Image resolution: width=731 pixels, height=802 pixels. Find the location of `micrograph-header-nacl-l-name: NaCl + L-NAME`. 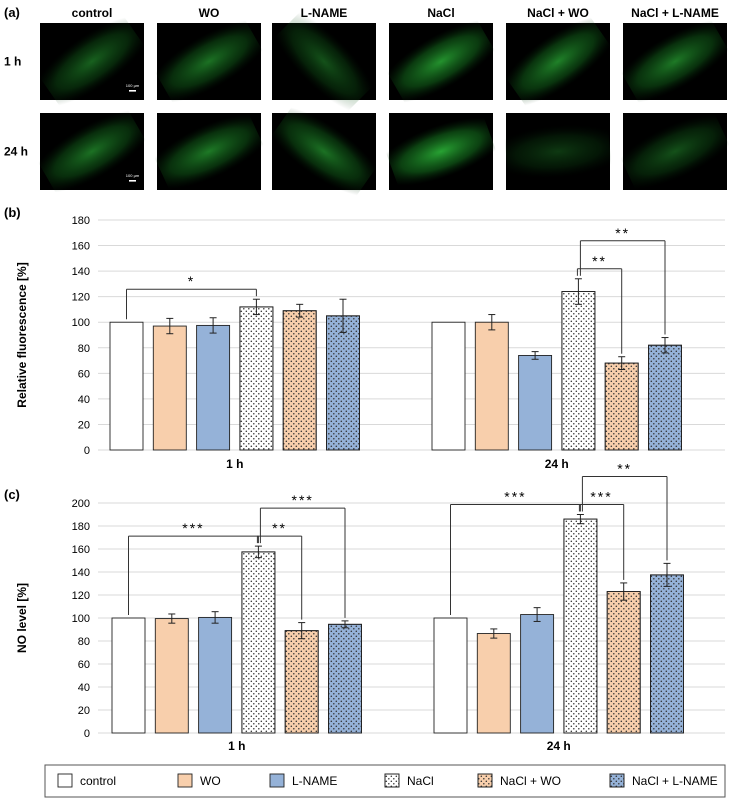

micrograph-header-nacl-l-name: NaCl + L-NAME is located at coordinates (675, 13).